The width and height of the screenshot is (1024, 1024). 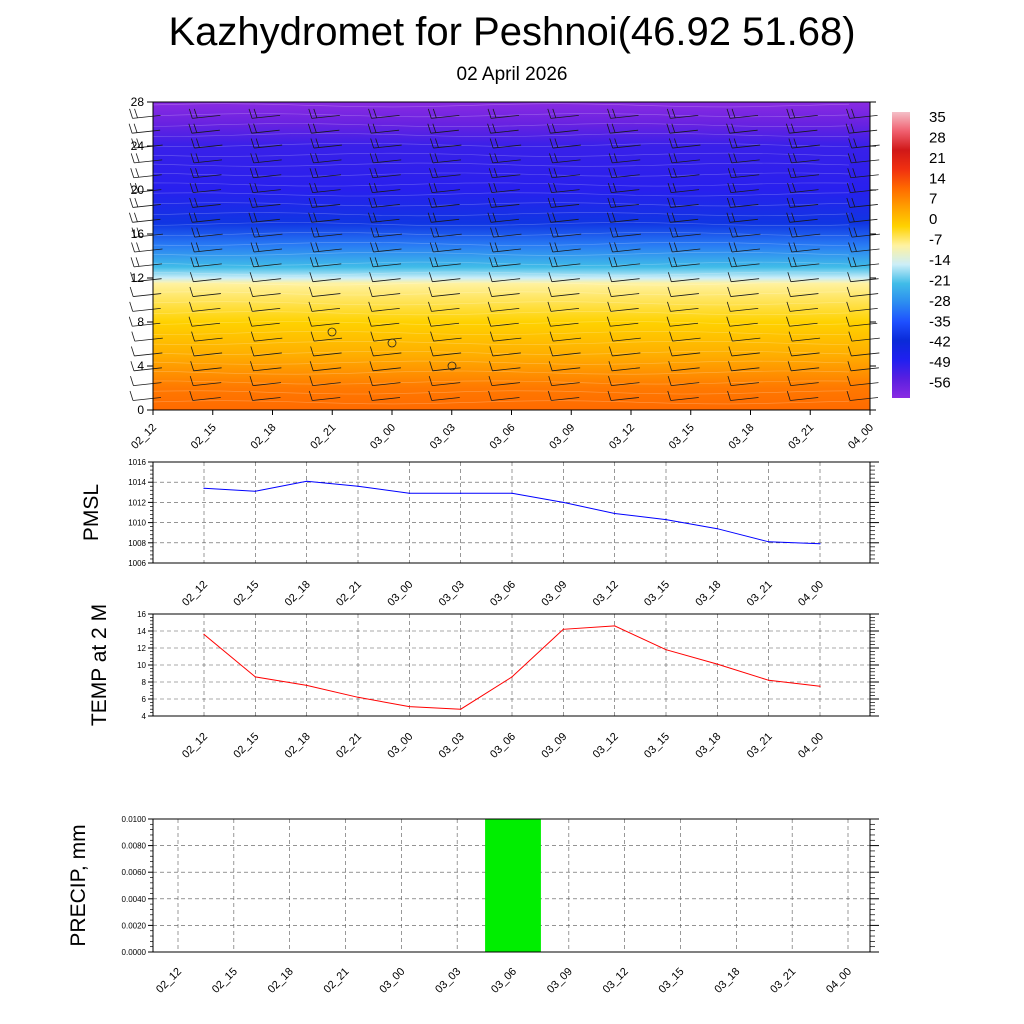 What do you see at coordinates (141, 665) in the screenshot?
I see `y-tick-label: 10` at bounding box center [141, 665].